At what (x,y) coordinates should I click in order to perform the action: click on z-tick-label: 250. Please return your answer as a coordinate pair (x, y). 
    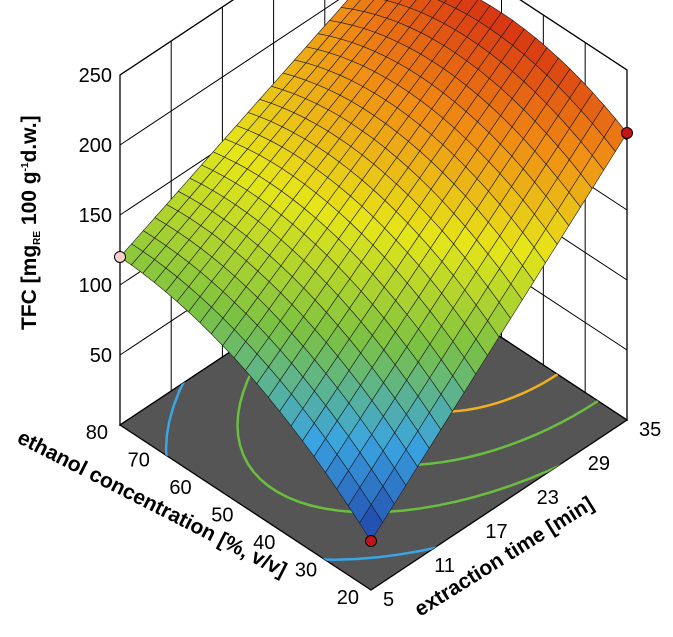
    Looking at the image, I should click on (95, 76).